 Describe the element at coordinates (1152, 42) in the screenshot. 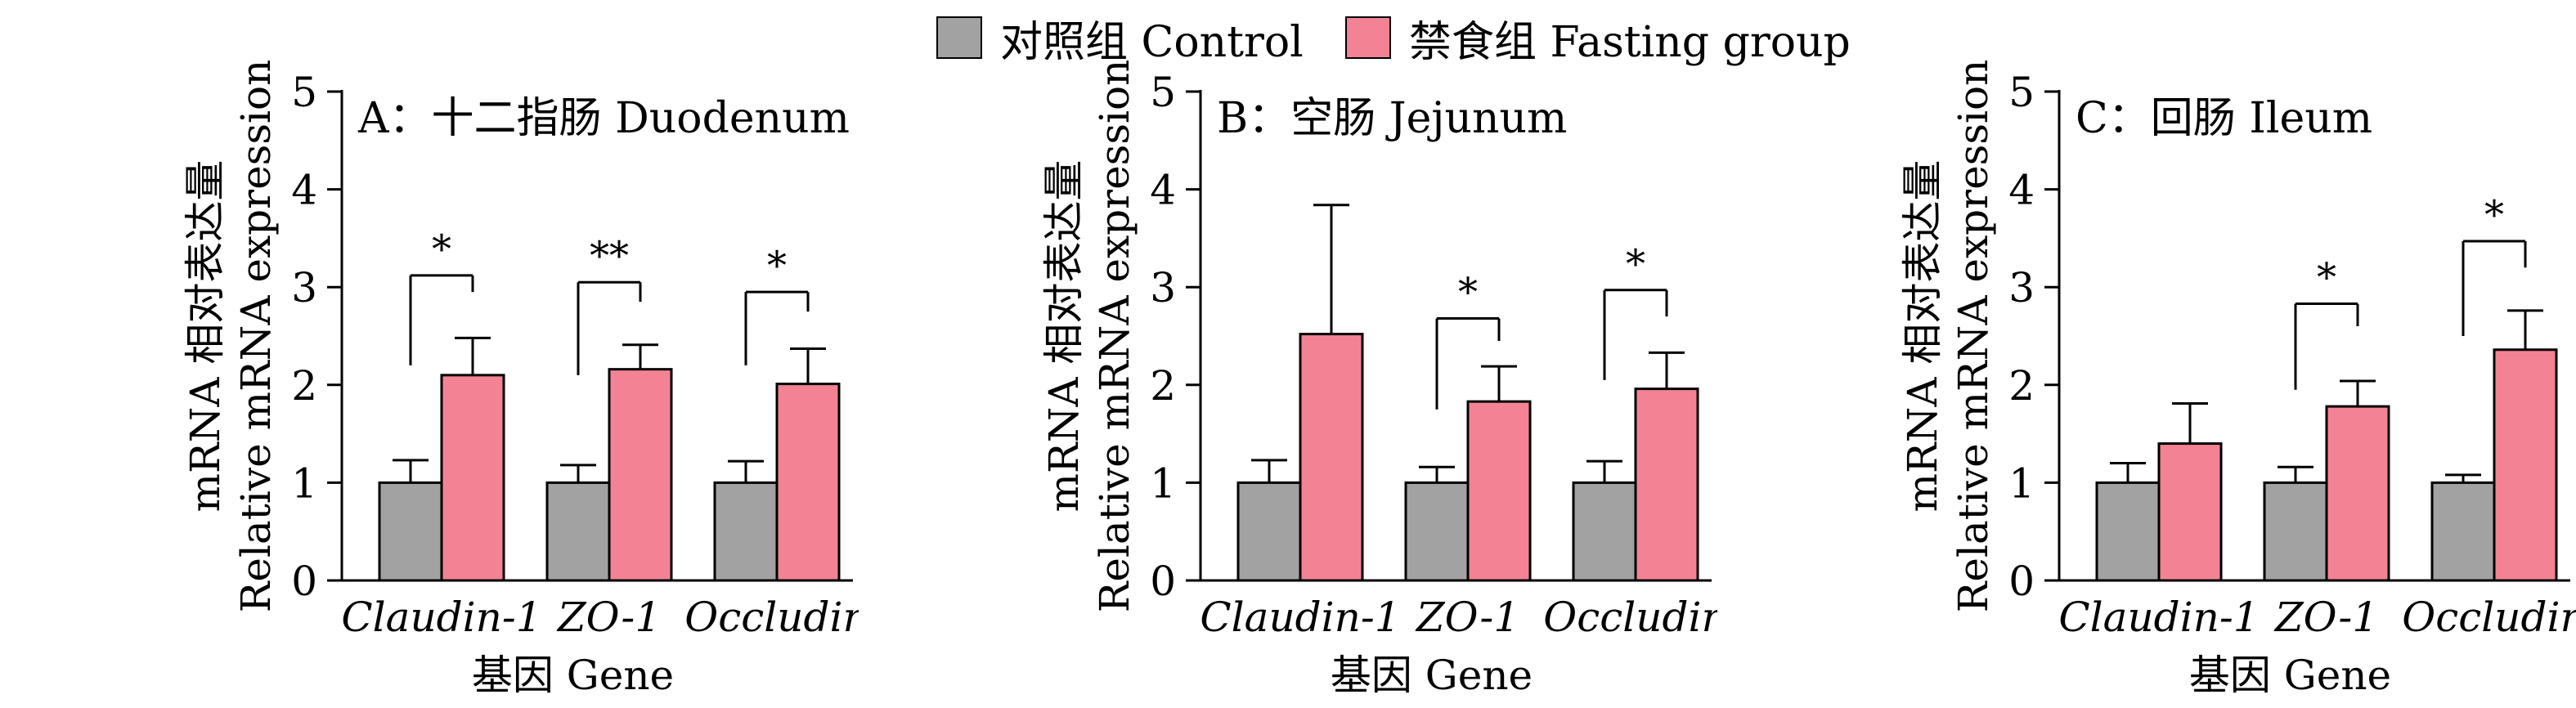

I see `legend-label-control: 对照组 Control` at that location.